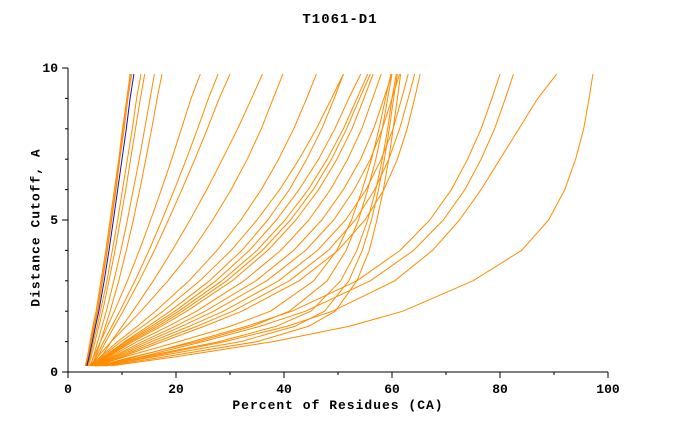 This screenshot has height=440, width=680. What do you see at coordinates (338, 405) in the screenshot?
I see `x-axis-label: Percent of Residues (CA)` at bounding box center [338, 405].